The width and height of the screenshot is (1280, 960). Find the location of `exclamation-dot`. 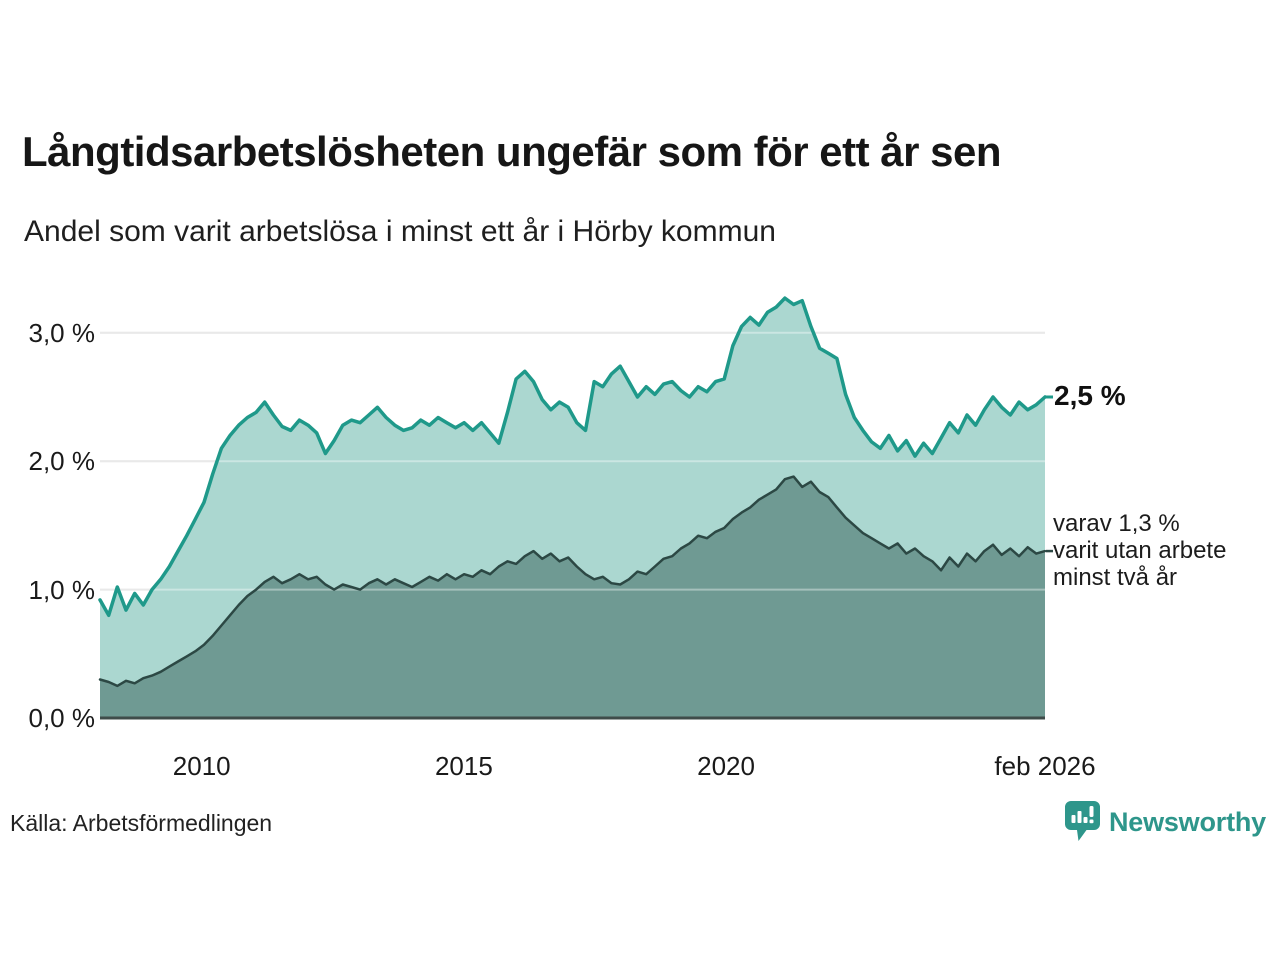

exclamation-dot is located at coordinates (1091, 821).